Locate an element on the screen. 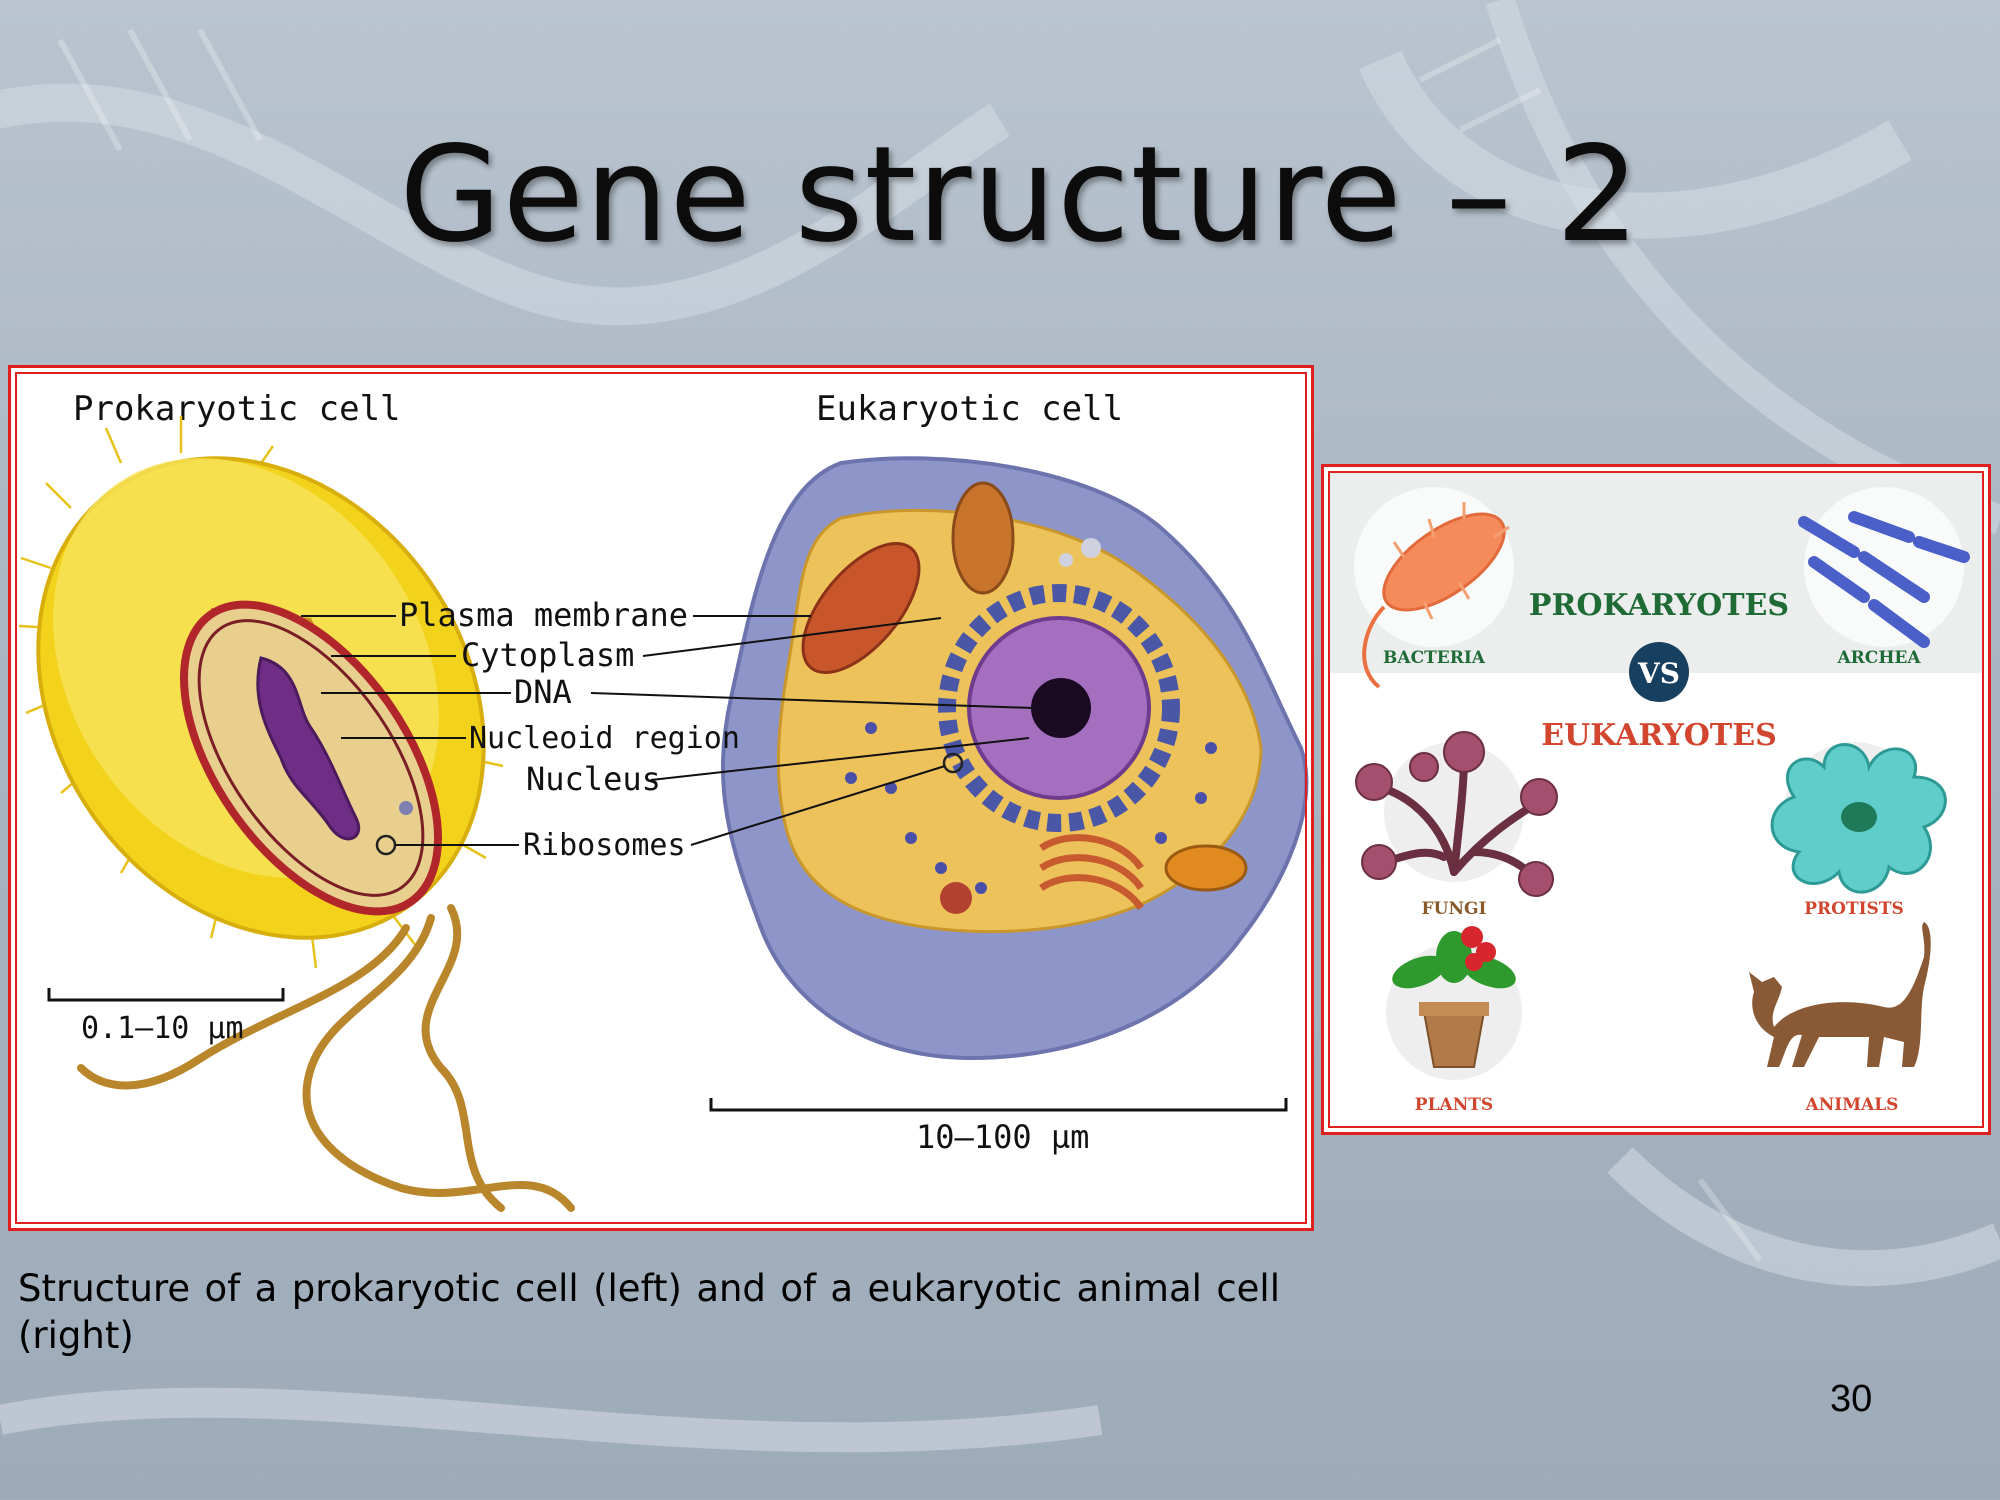  label-bacteria: BACTERIA is located at coordinates (1434, 658).